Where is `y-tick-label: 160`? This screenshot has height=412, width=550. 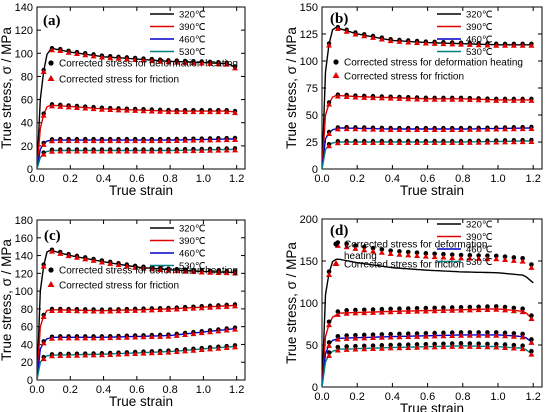 y-tick-label: 160 is located at coordinates (24, 239).